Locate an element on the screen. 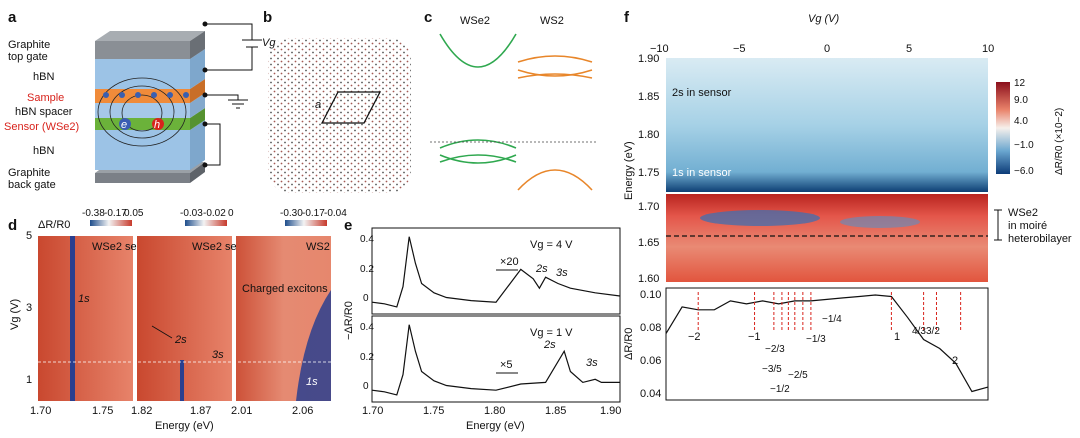  e-bottom-series-line is located at coordinates (495, 360).